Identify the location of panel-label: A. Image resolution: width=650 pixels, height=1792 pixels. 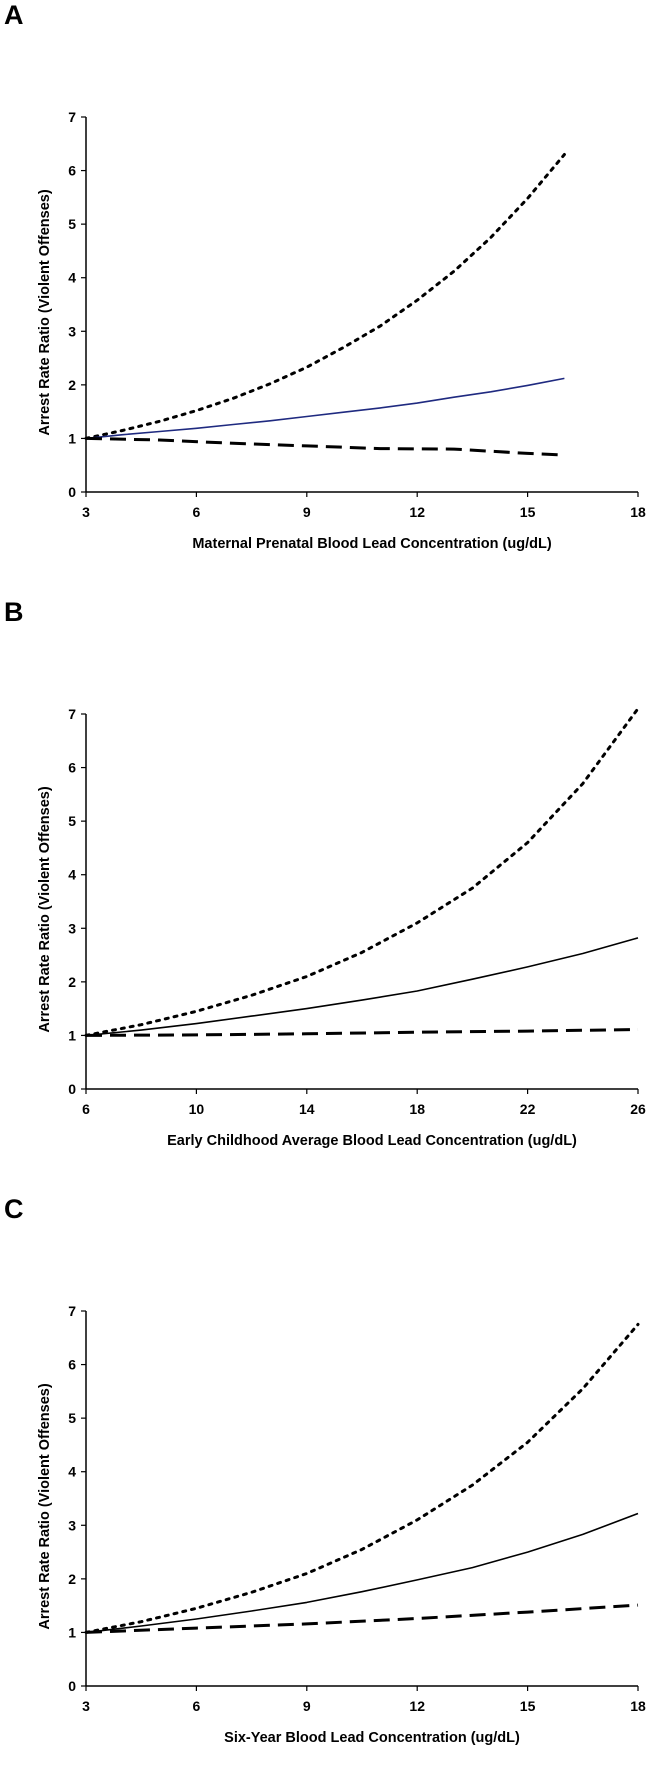
(14, 15).